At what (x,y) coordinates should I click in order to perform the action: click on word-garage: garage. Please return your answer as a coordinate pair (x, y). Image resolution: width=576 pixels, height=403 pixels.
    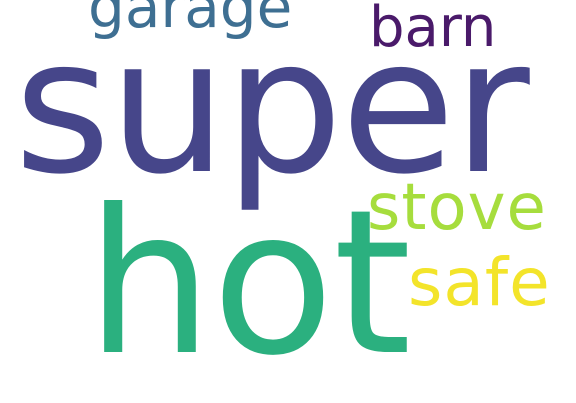
    Looking at the image, I should click on (190, 20).